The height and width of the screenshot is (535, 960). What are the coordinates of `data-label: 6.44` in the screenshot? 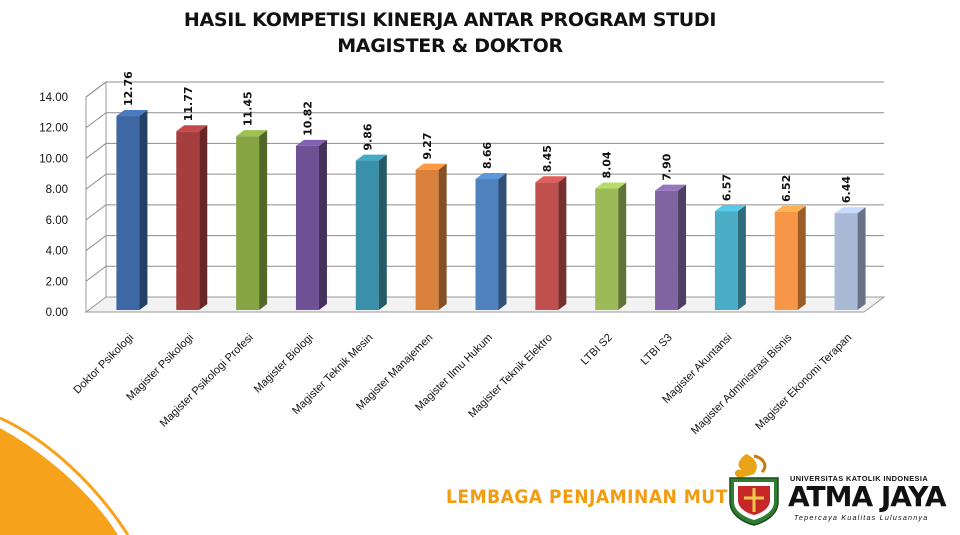 It's located at (846, 189).